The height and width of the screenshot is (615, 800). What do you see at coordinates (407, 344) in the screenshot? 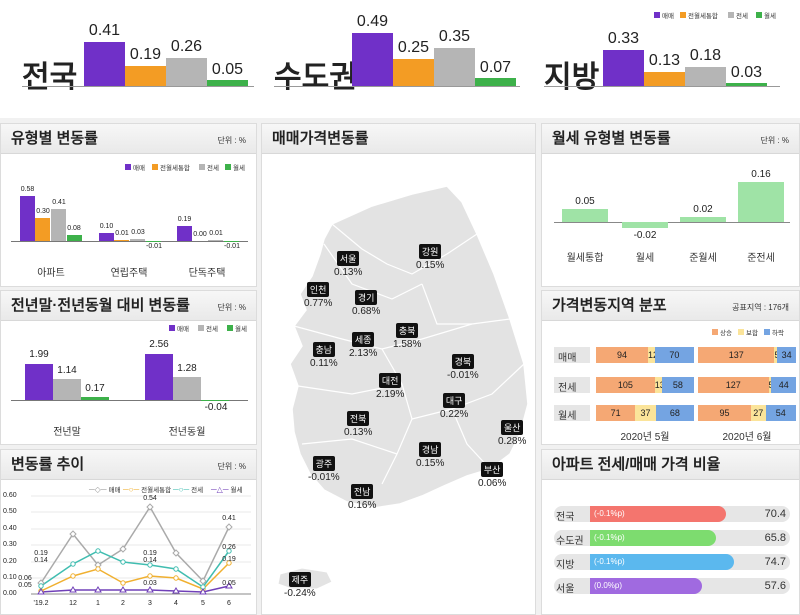
I see `region-value: 1.58%` at bounding box center [407, 344].